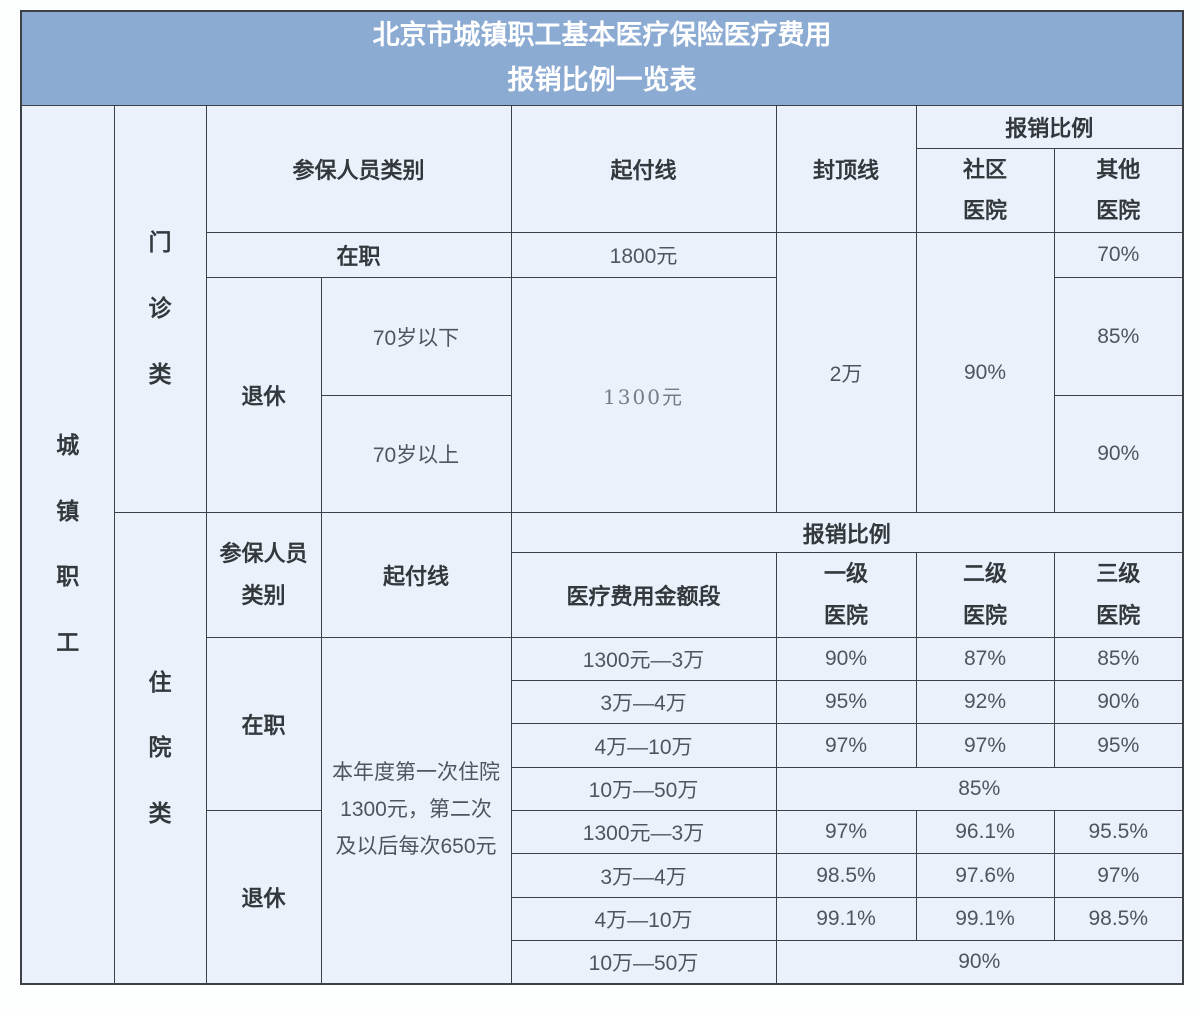 This screenshot has width=1200, height=1012. What do you see at coordinates (416, 454) in the screenshot?
I see `outpatient-retired-over70: 70岁以上` at bounding box center [416, 454].